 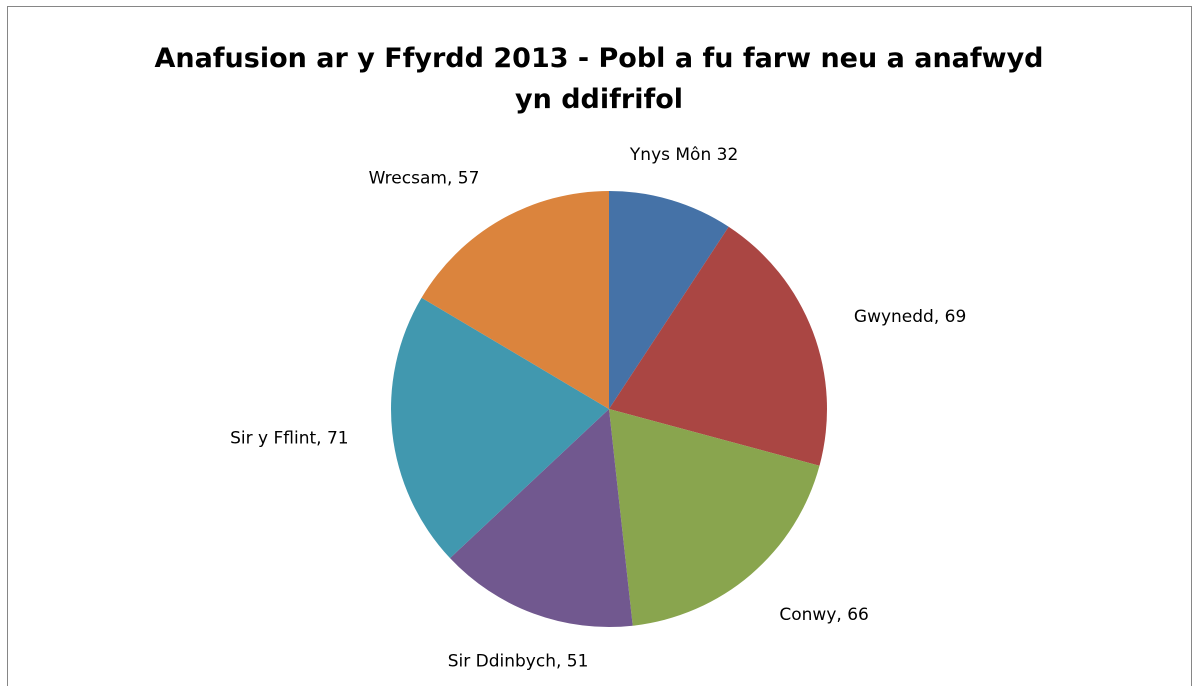 What do you see at coordinates (541, 518) in the screenshot?
I see `pie-slice-sir-ddinbych` at bounding box center [541, 518].